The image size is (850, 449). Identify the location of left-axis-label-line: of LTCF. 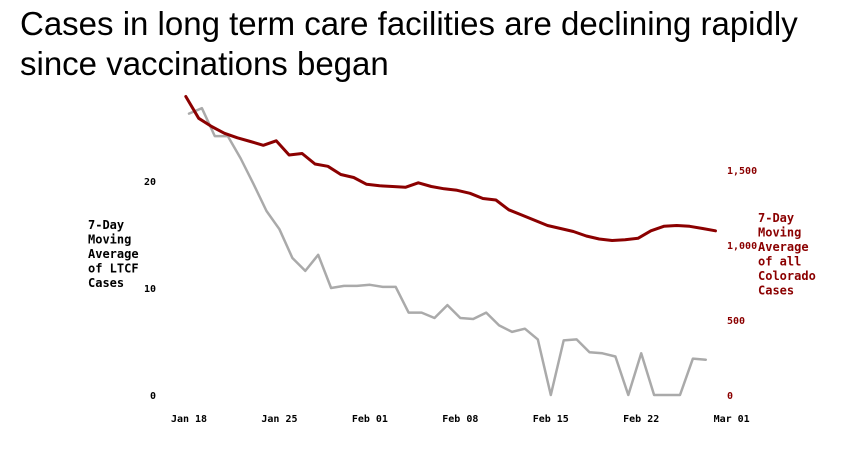
(113, 269).